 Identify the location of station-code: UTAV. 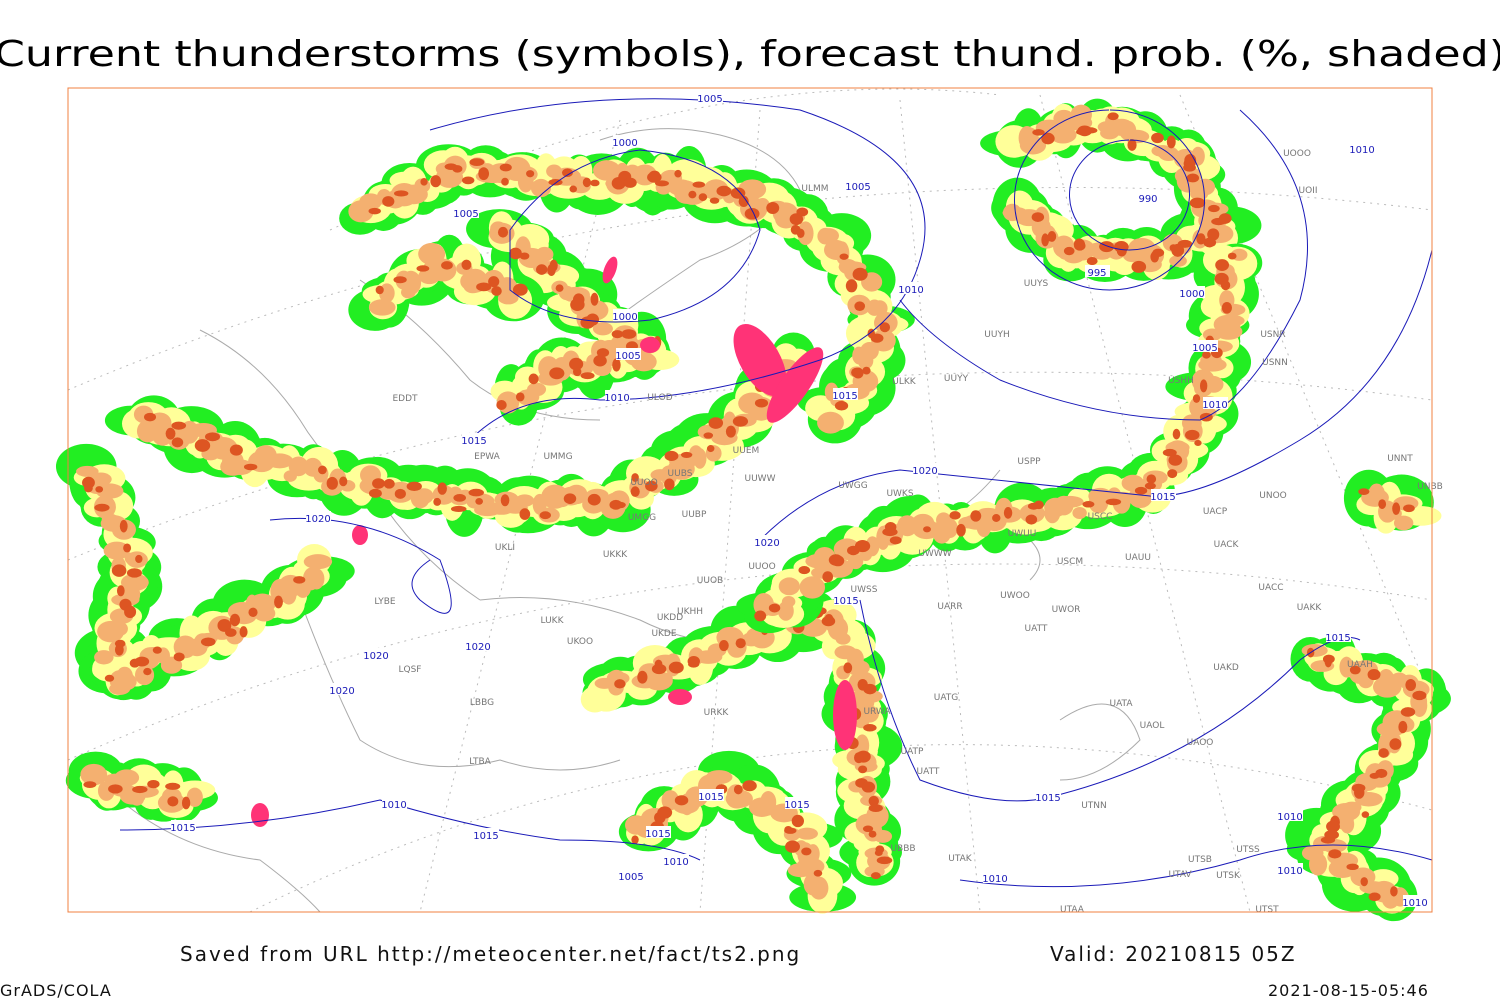
(1180, 875).